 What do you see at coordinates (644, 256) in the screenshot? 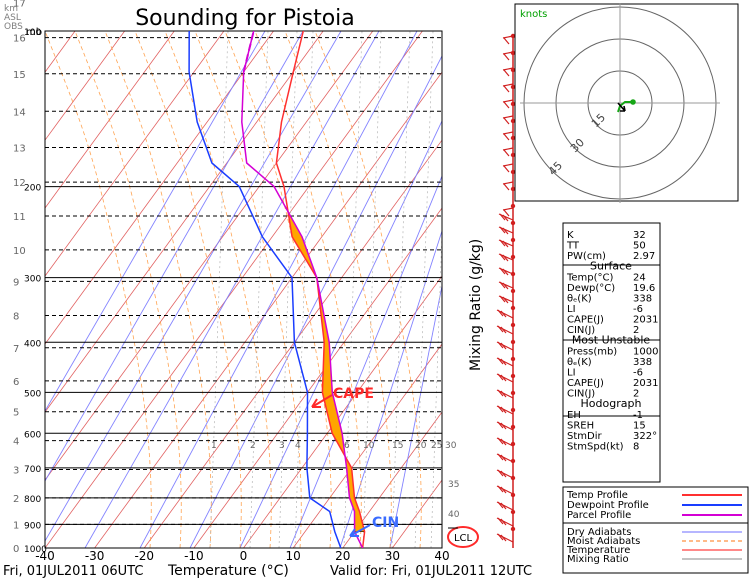
I see `stats-value: 2.97` at bounding box center [644, 256].